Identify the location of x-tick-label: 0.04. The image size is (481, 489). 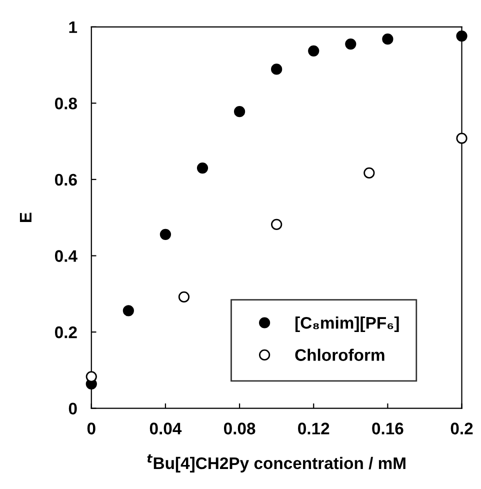
(166, 428).